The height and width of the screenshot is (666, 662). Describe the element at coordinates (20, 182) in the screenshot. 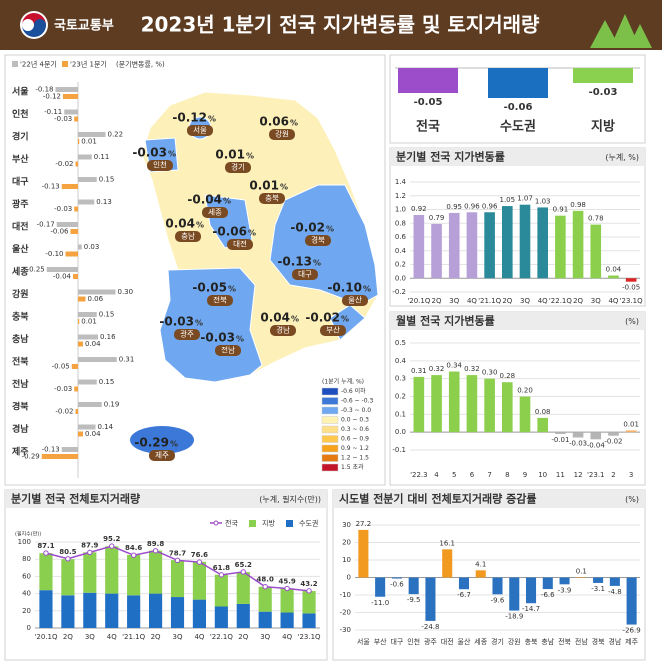

I see `category-label: 대구` at that location.